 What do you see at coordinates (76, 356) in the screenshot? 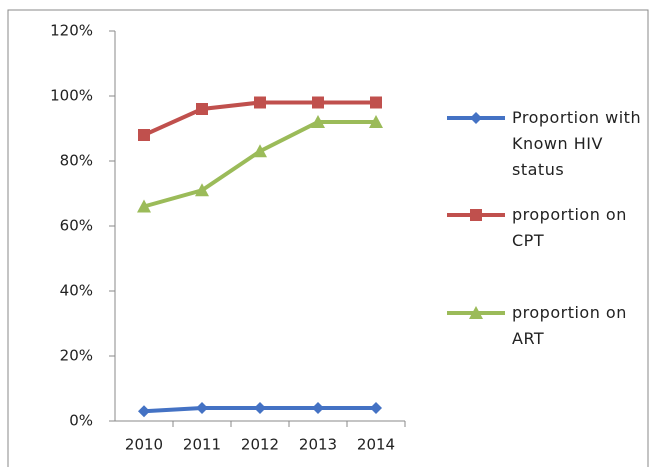
I see `y-tick-label: 20%` at bounding box center [76, 356].